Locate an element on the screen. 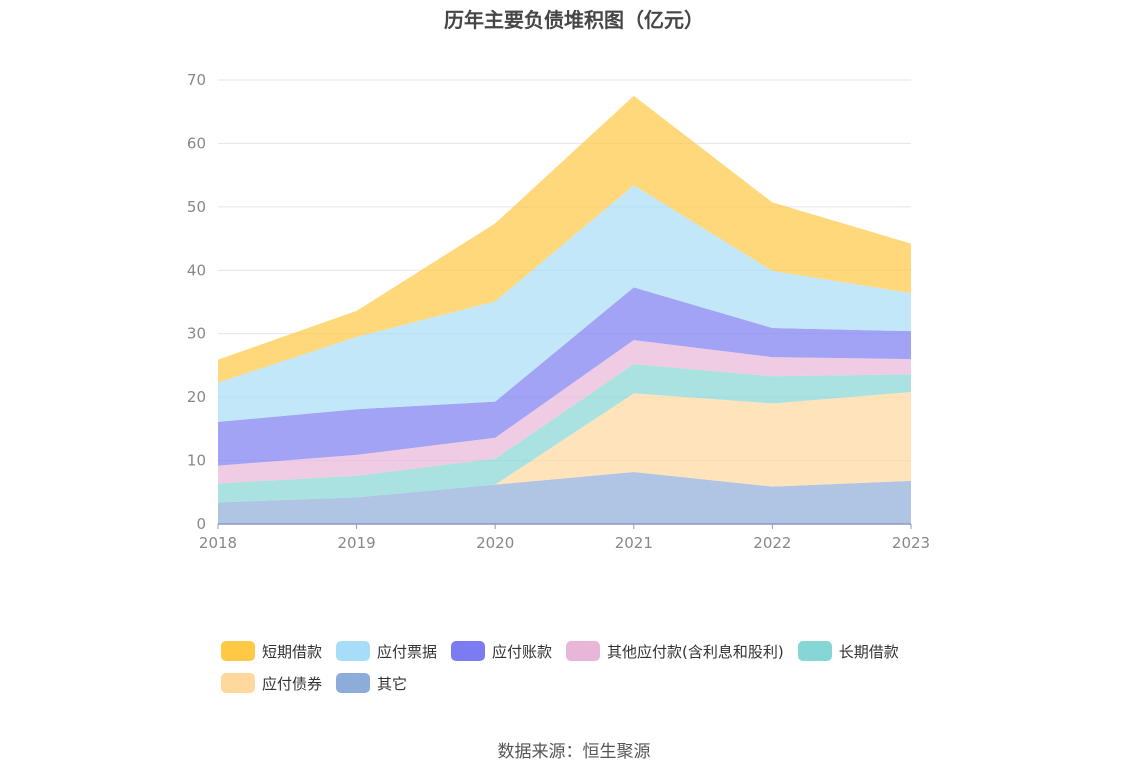 The height and width of the screenshot is (776, 1148). area-series-应付债券 is located at coordinates (564, 447).